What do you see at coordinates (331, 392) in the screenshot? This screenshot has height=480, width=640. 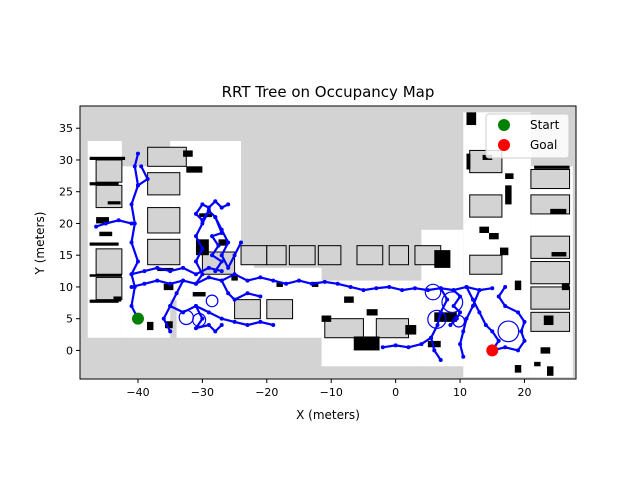 I see `x-tick-label: −10` at bounding box center [331, 392].